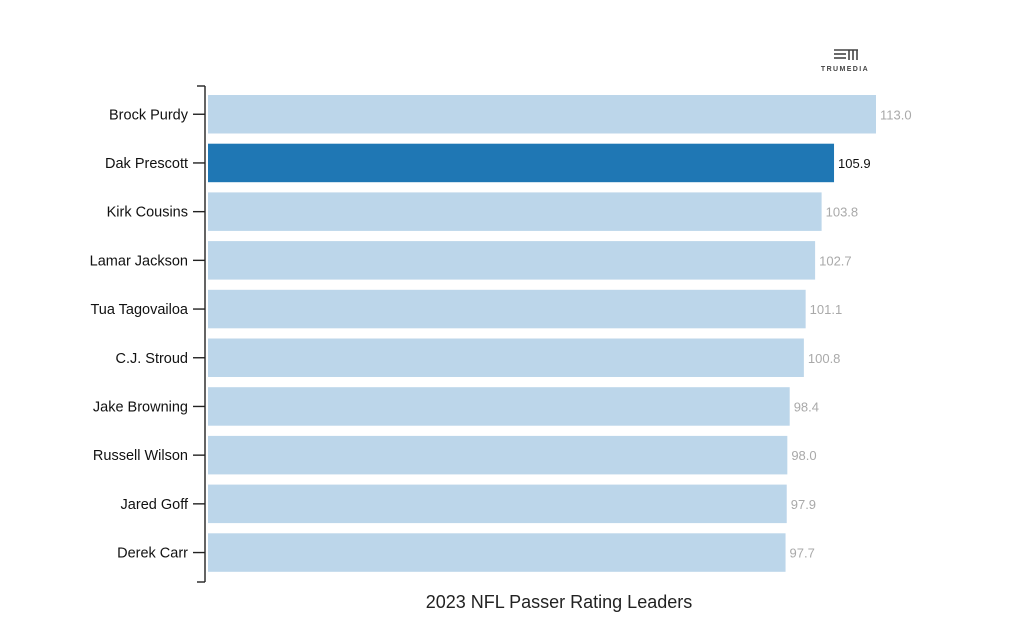 This screenshot has height=640, width=1024. What do you see at coordinates (498, 455) in the screenshot?
I see `bar-russell-wilson` at bounding box center [498, 455].